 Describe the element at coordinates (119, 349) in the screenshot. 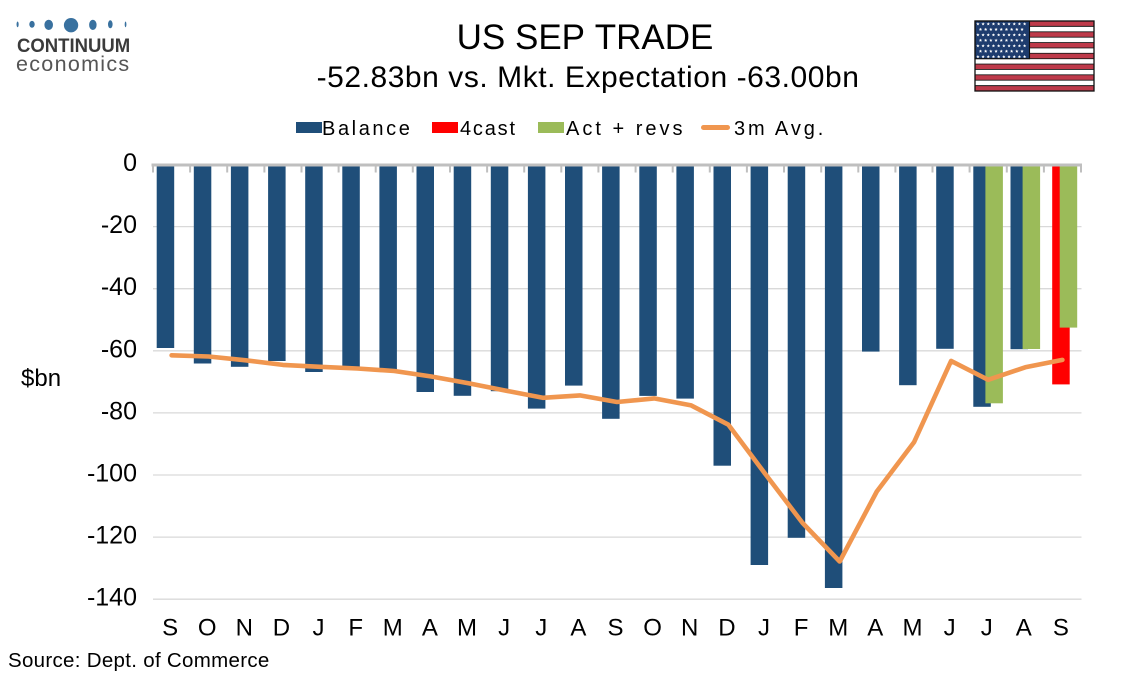

I see `svg-text: -60` at that location.